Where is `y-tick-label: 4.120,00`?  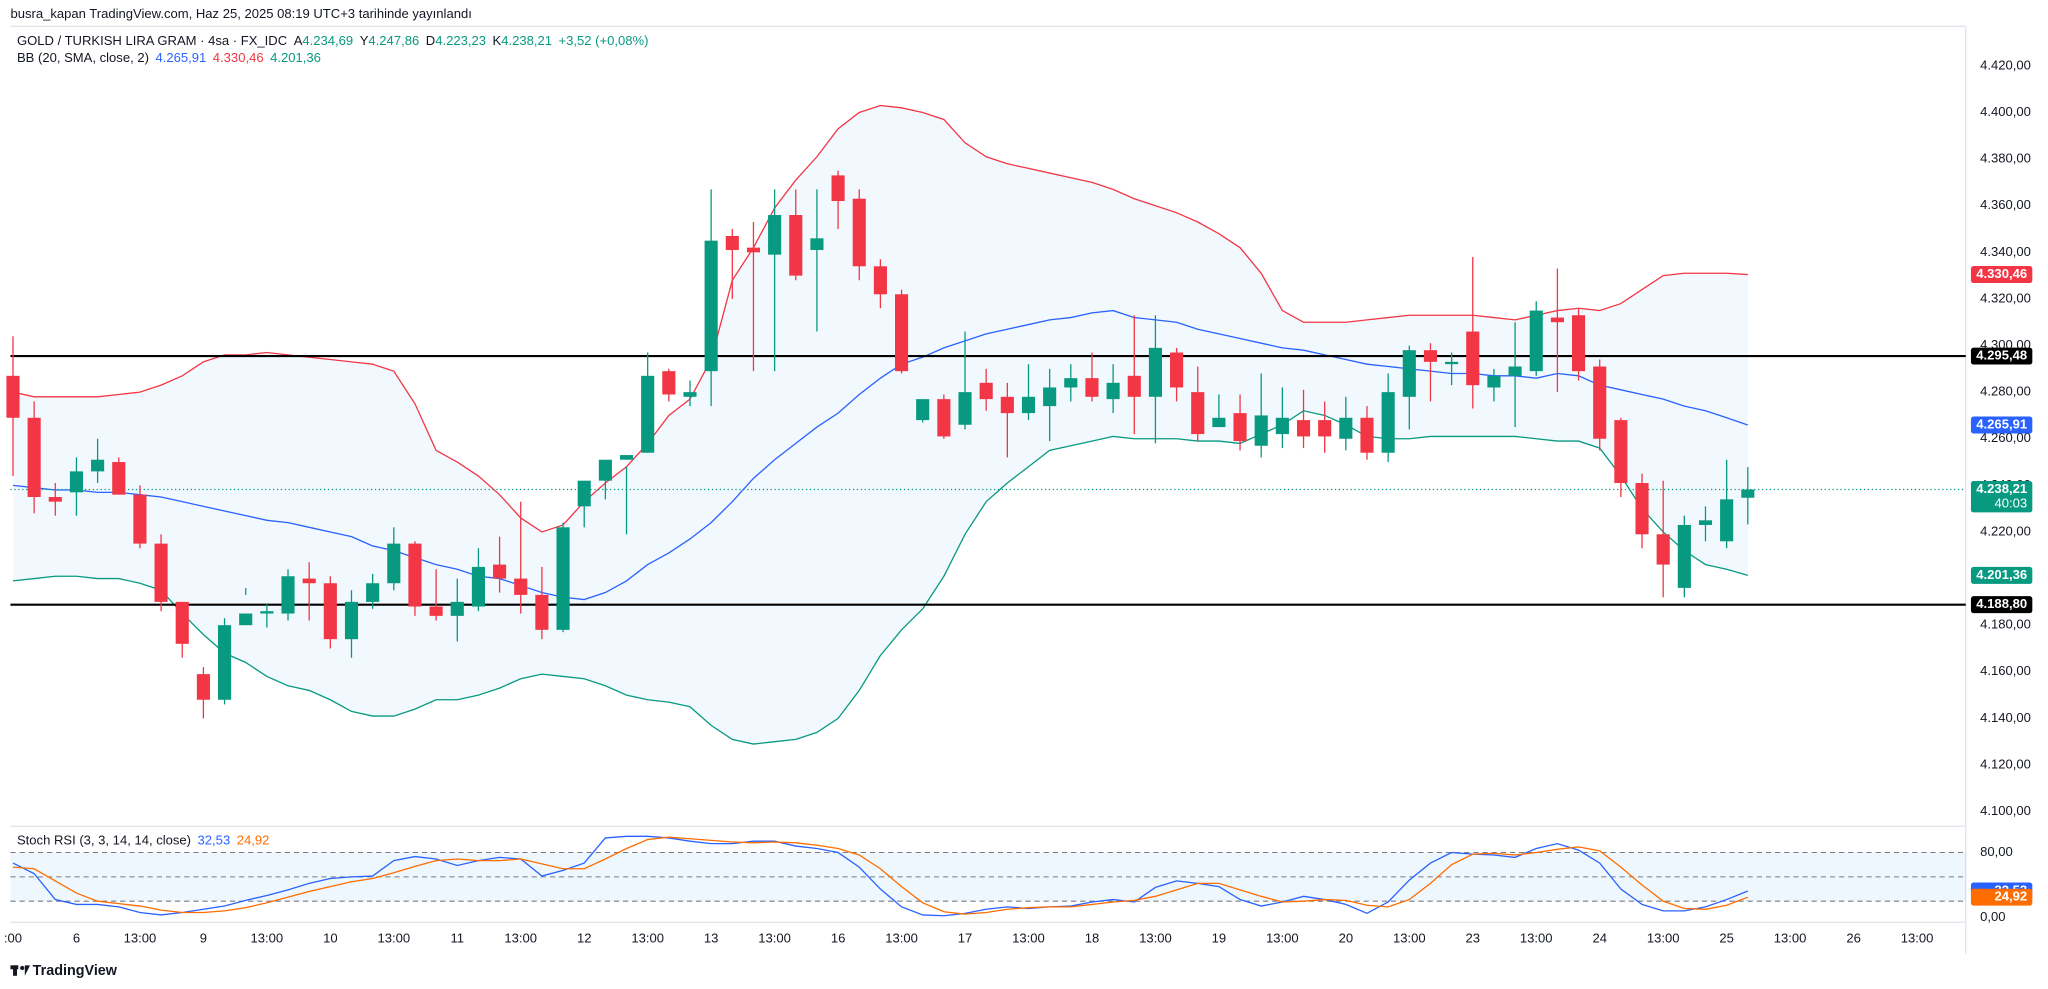
y-tick-label: 4.120,00 is located at coordinates (2005, 763).